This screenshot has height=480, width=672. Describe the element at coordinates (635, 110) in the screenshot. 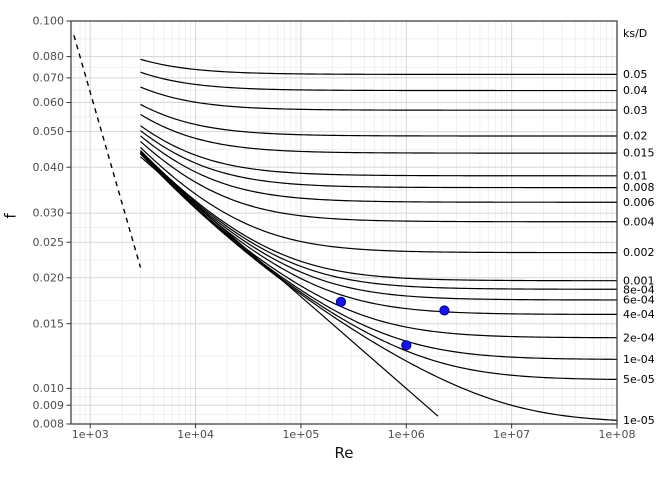

I see `curve-label: 0.03` at that location.